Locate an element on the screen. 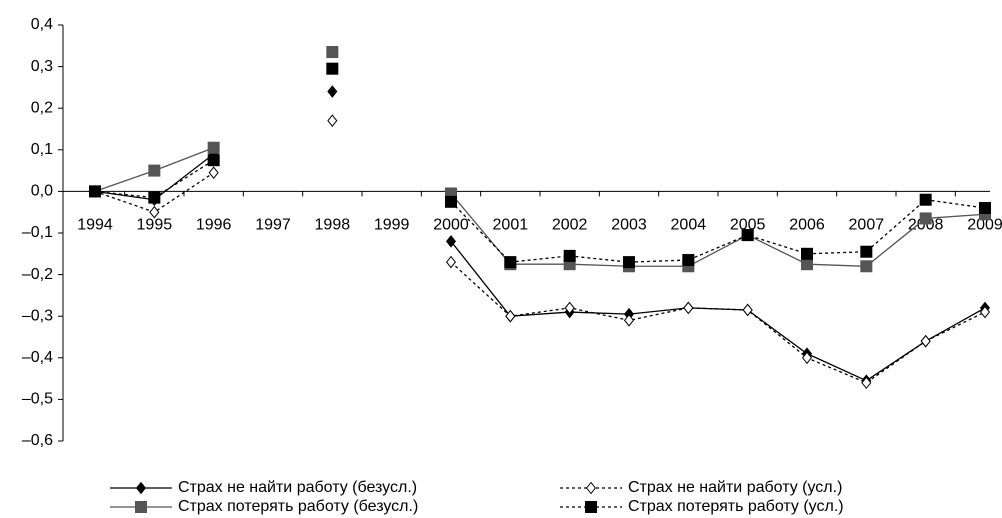 This screenshot has height=518, width=1002. y-tick-label: –0,3 is located at coordinates (37, 315).